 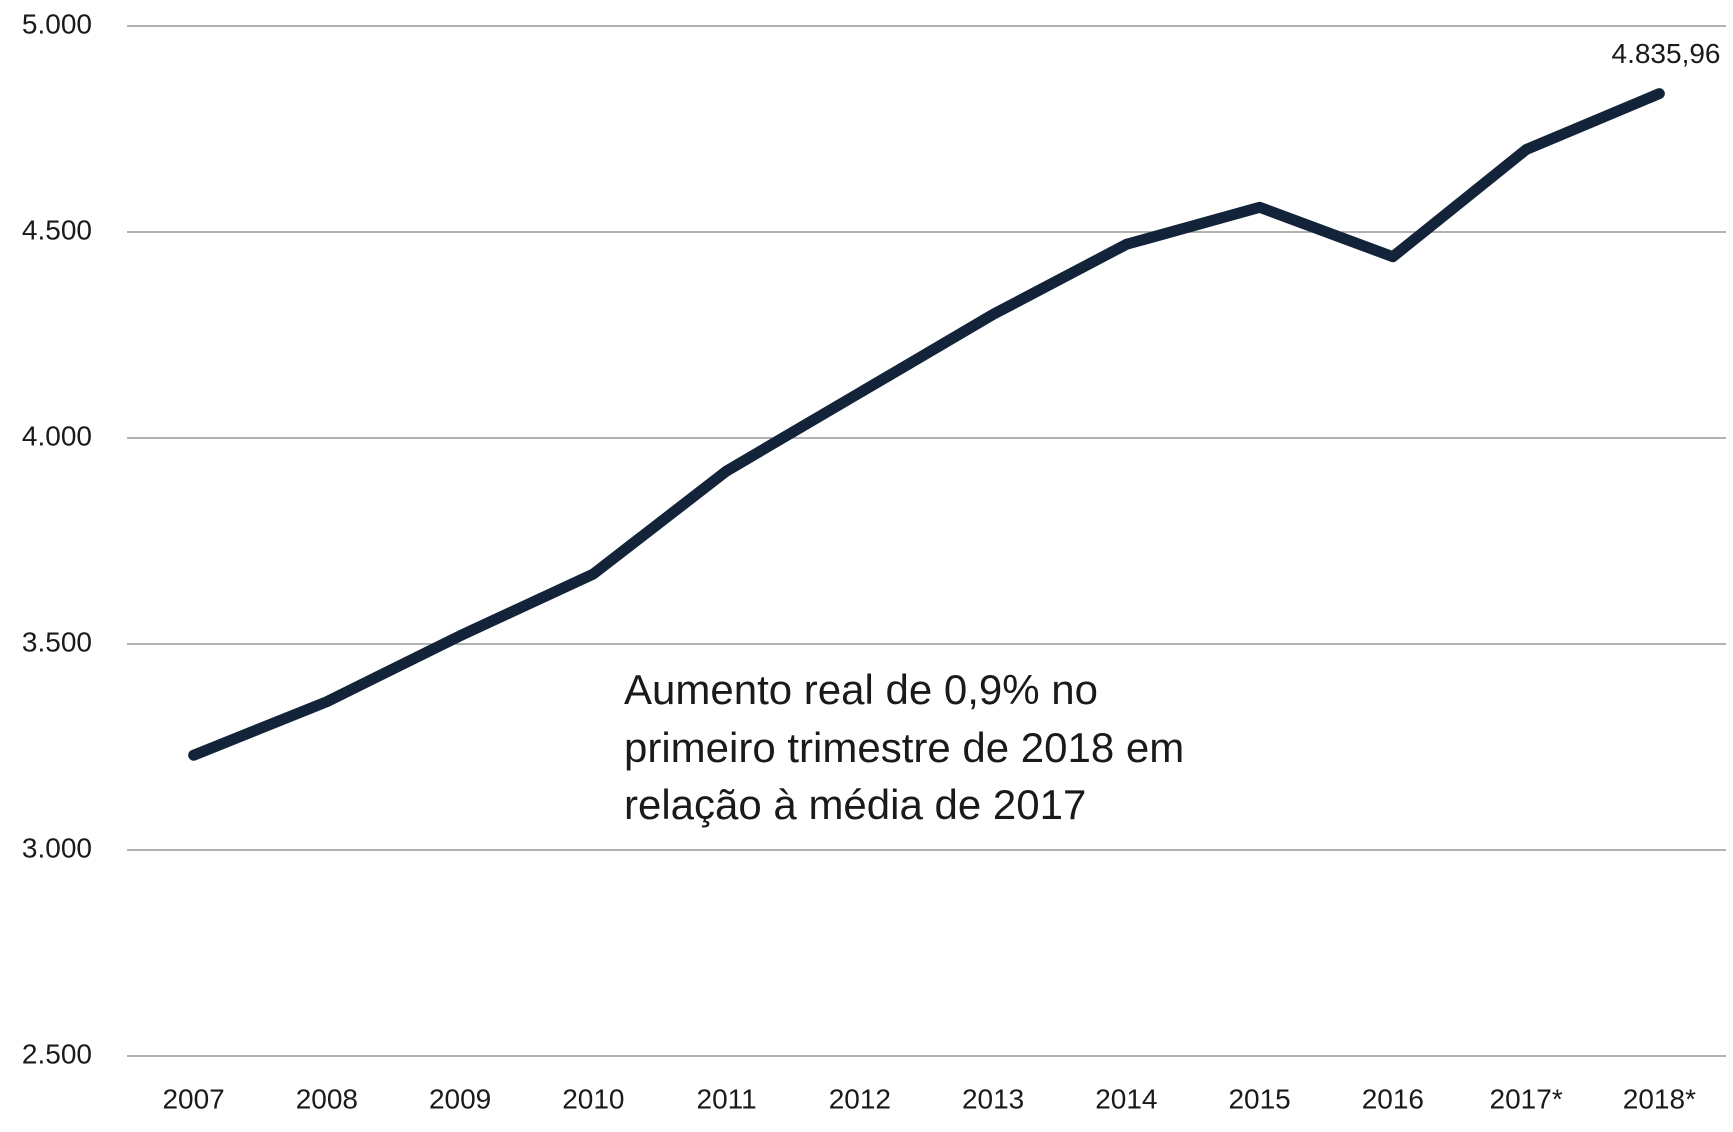 I want to click on x-tick-label: 2014, so click(x=1126, y=1098).